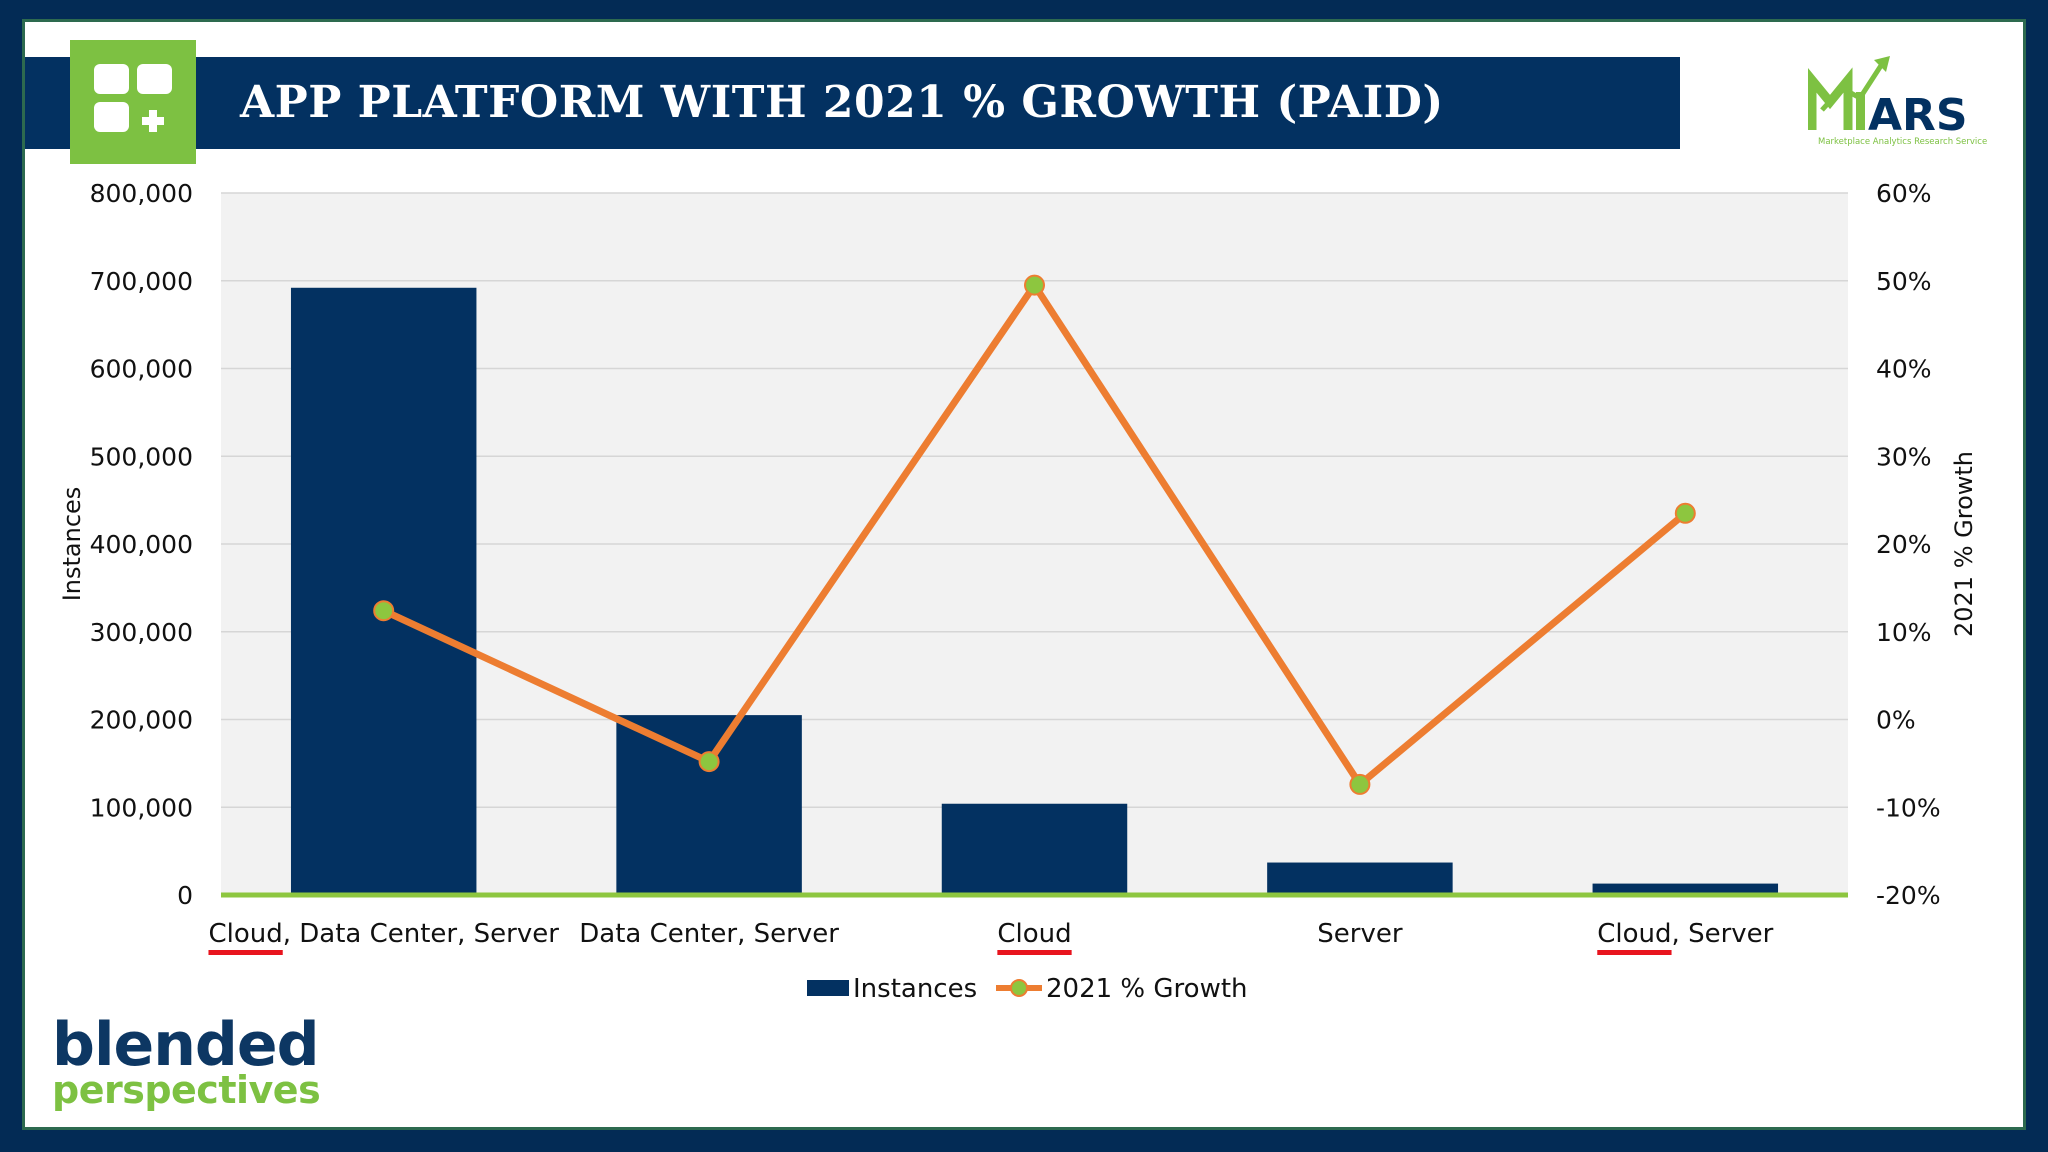  Describe the element at coordinates (1918, 115) in the screenshot. I see `mars-logo-text: ARS` at that location.